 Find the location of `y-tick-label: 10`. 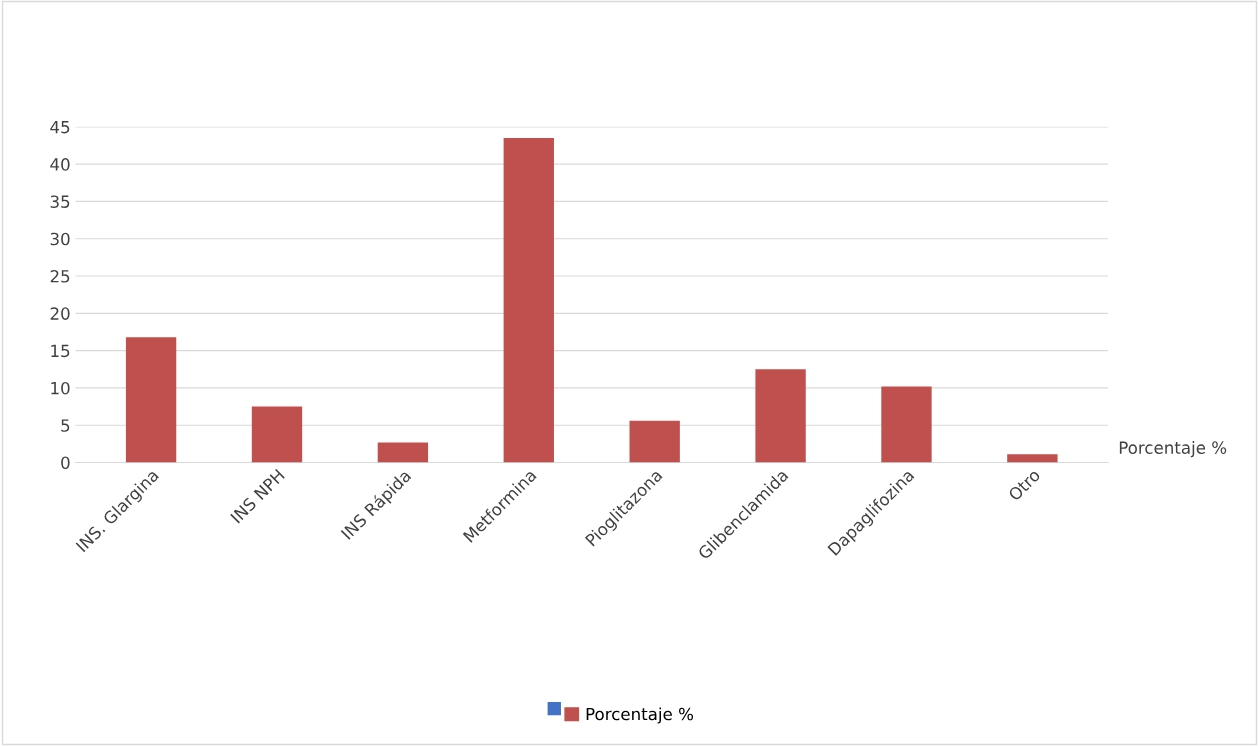

y-tick-label: 10 is located at coordinates (60, 388).